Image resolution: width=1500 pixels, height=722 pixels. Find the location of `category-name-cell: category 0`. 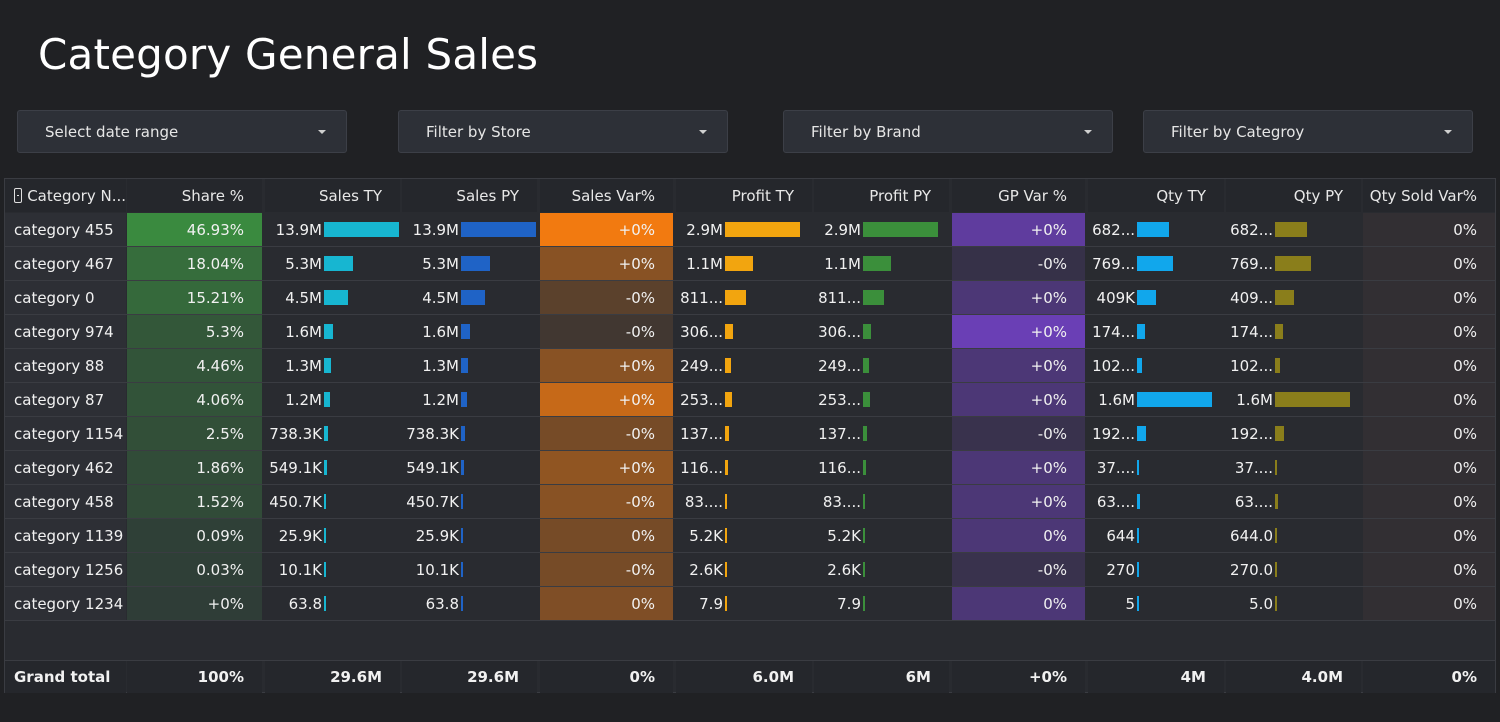

category-name-cell: category 0 is located at coordinates (65, 297).